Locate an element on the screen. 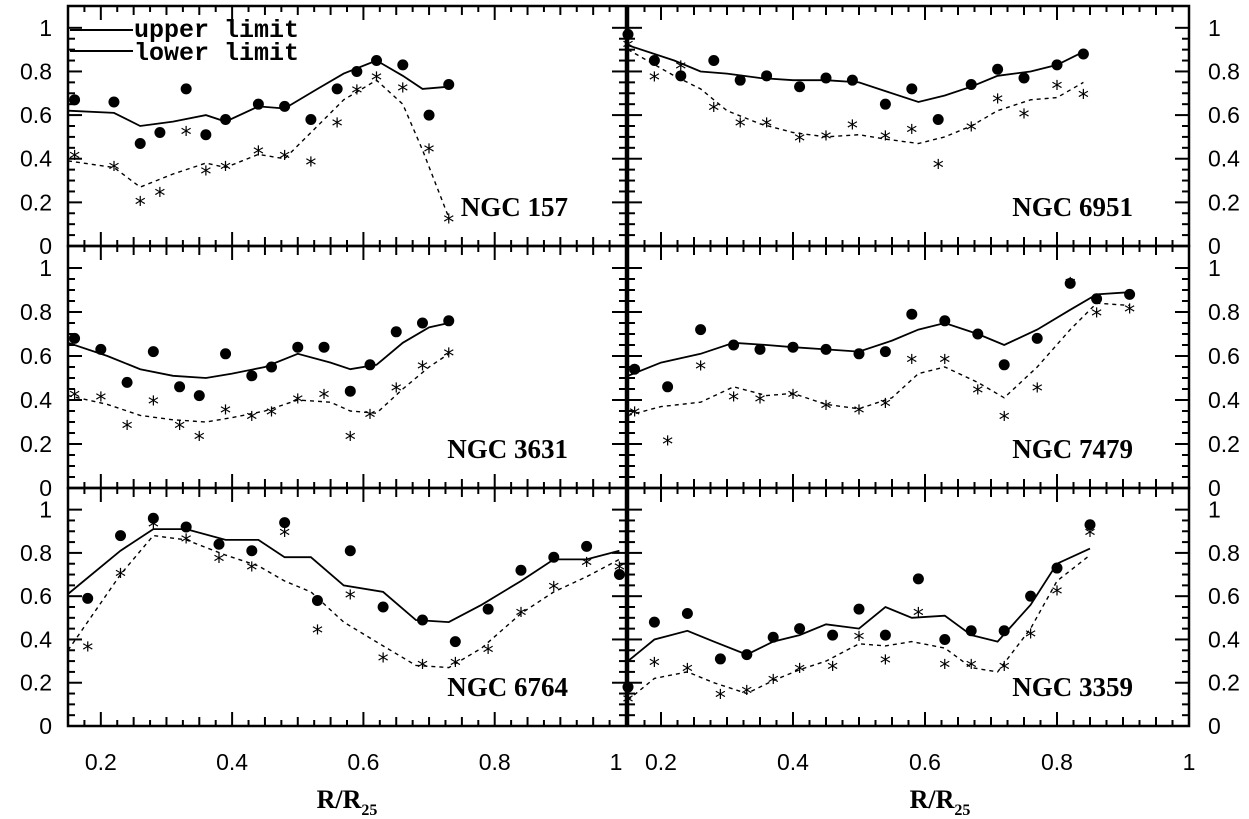 The height and width of the screenshot is (819, 1249). y-tick-label: 1 is located at coordinates (1214, 510).